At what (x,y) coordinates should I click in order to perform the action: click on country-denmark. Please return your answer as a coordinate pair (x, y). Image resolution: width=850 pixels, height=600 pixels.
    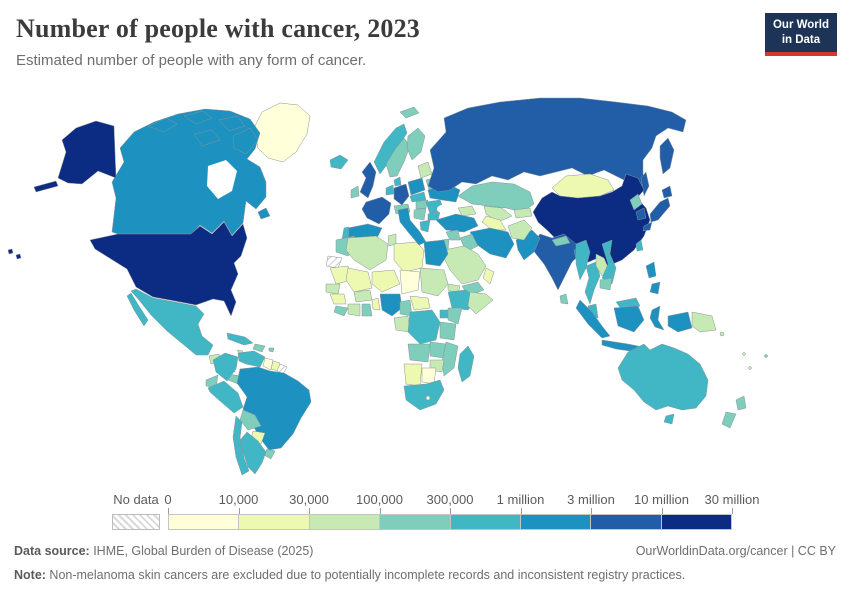
    Looking at the image, I should click on (397, 181).